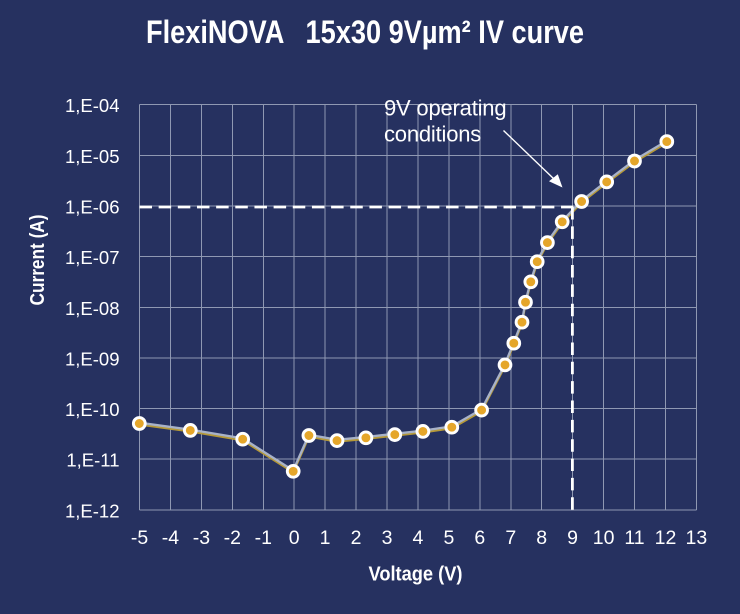 This screenshot has width=740, height=614. I want to click on svg-text: -2, so click(232, 538).